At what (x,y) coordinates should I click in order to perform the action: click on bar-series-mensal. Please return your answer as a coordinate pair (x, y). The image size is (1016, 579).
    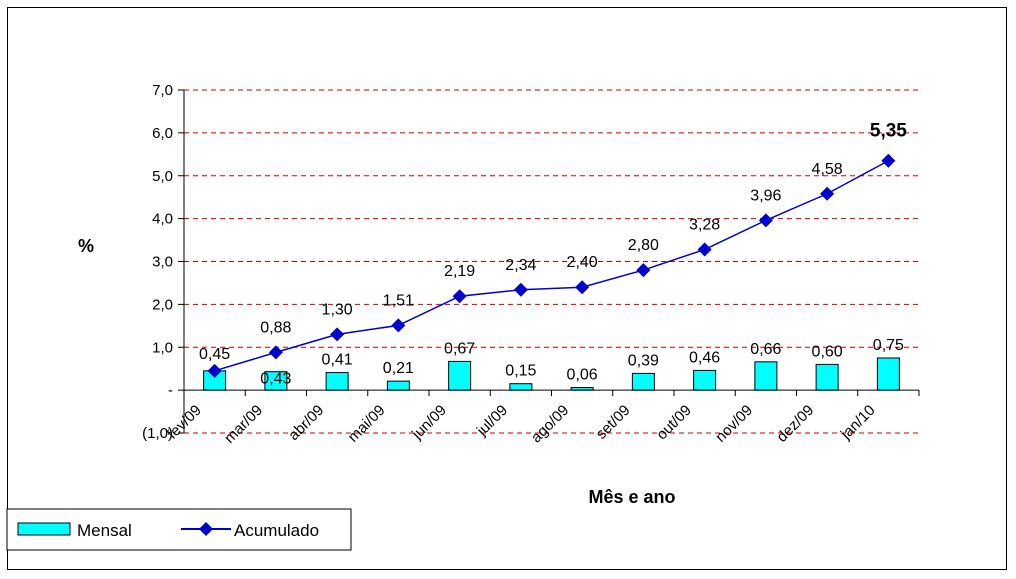
    Looking at the image, I should click on (551, 374).